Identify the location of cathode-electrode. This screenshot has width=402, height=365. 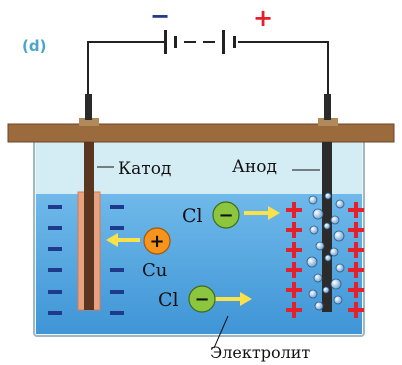
(89, 226).